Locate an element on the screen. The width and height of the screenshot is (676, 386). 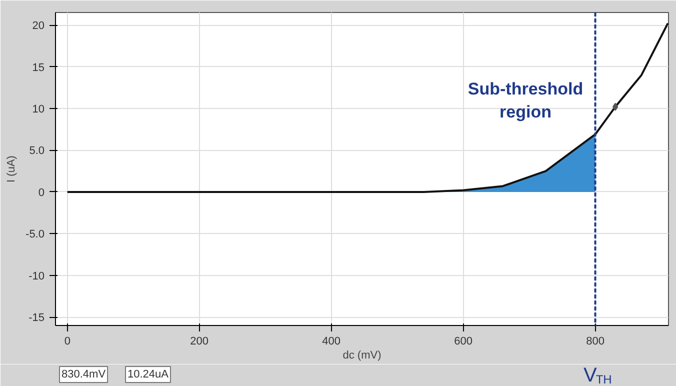
y-tick-label: 20 is located at coordinates (38, 26).